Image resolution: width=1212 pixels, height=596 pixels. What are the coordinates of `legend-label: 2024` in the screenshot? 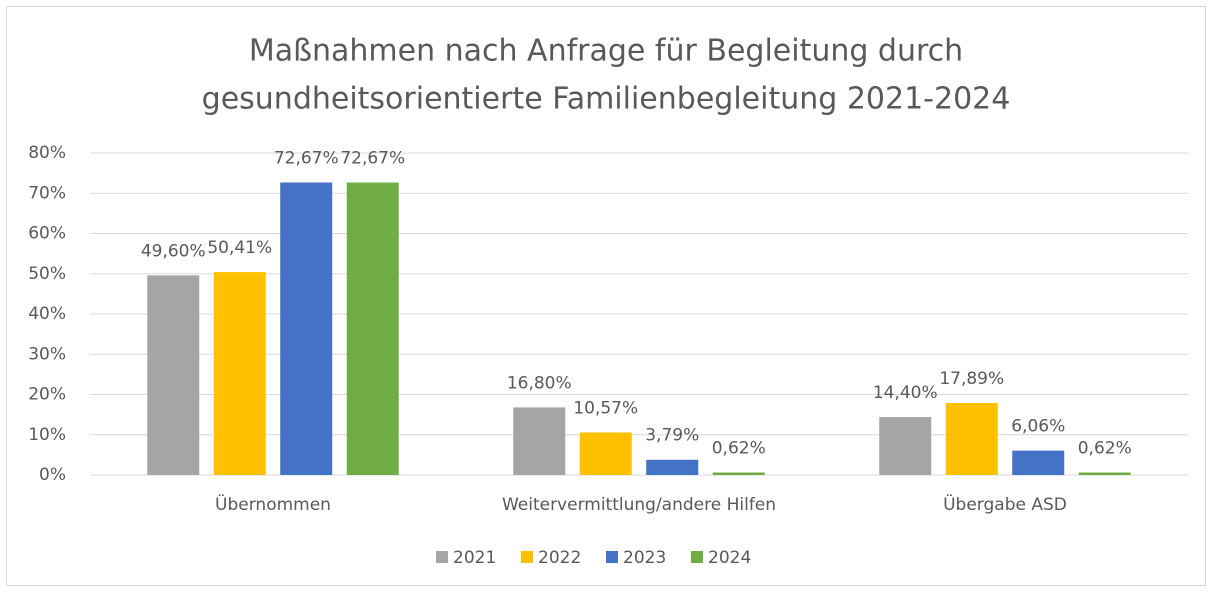 It's located at (729, 558).